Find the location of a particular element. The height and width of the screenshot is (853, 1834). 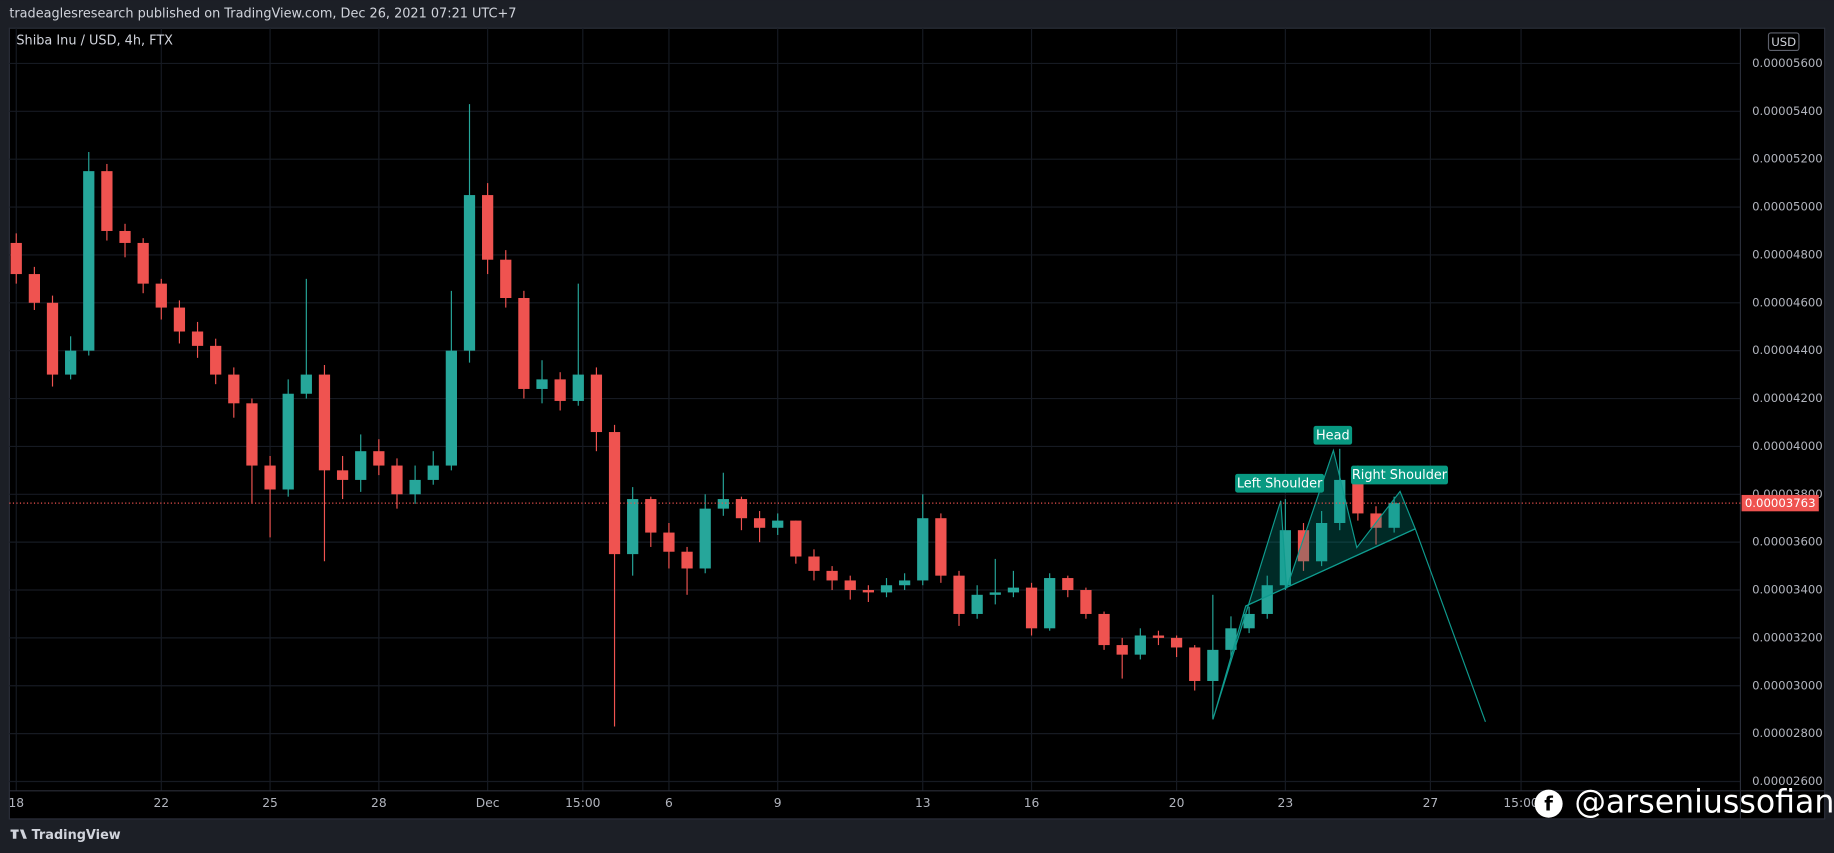

y-tick-label: 0.00005000 is located at coordinates (1787, 207).